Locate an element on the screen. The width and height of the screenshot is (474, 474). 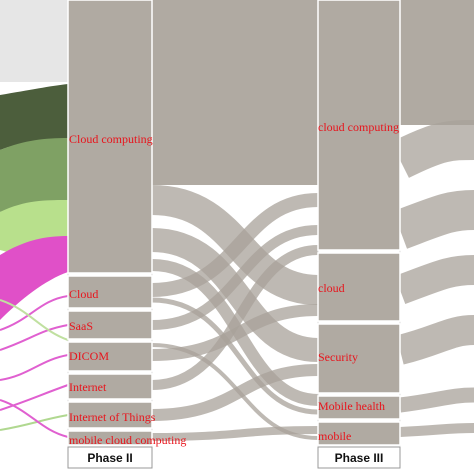
node-label: Cloud computing is located at coordinates (111, 139).